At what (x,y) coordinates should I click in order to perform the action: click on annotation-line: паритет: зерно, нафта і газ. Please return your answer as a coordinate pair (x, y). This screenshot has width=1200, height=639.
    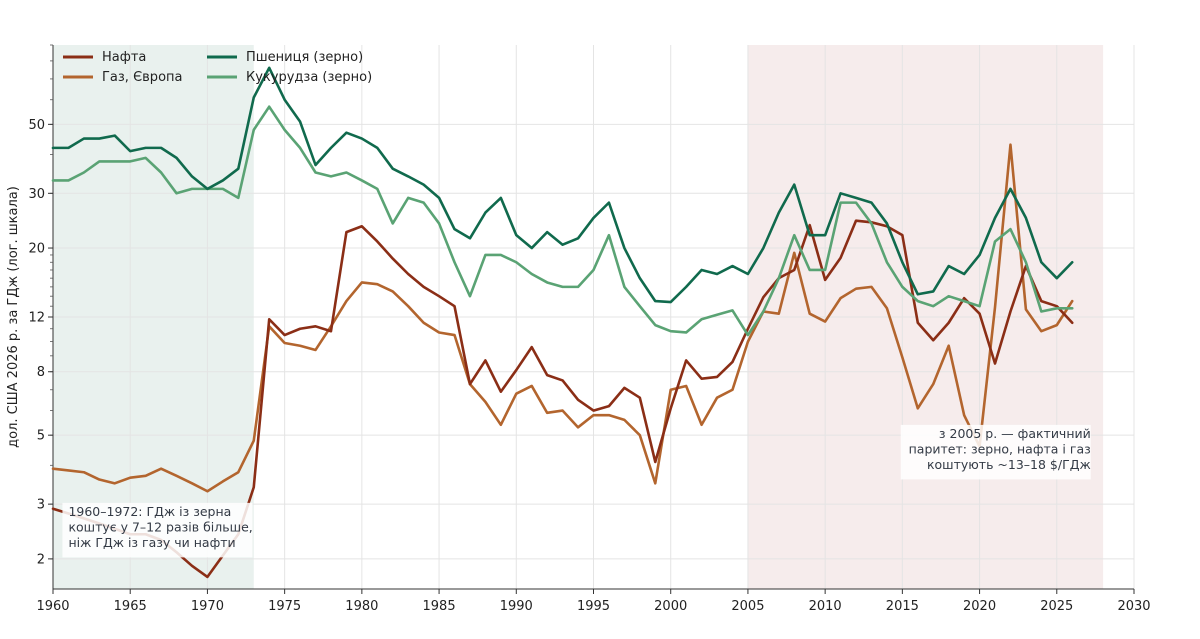
    Looking at the image, I should click on (1000, 448).